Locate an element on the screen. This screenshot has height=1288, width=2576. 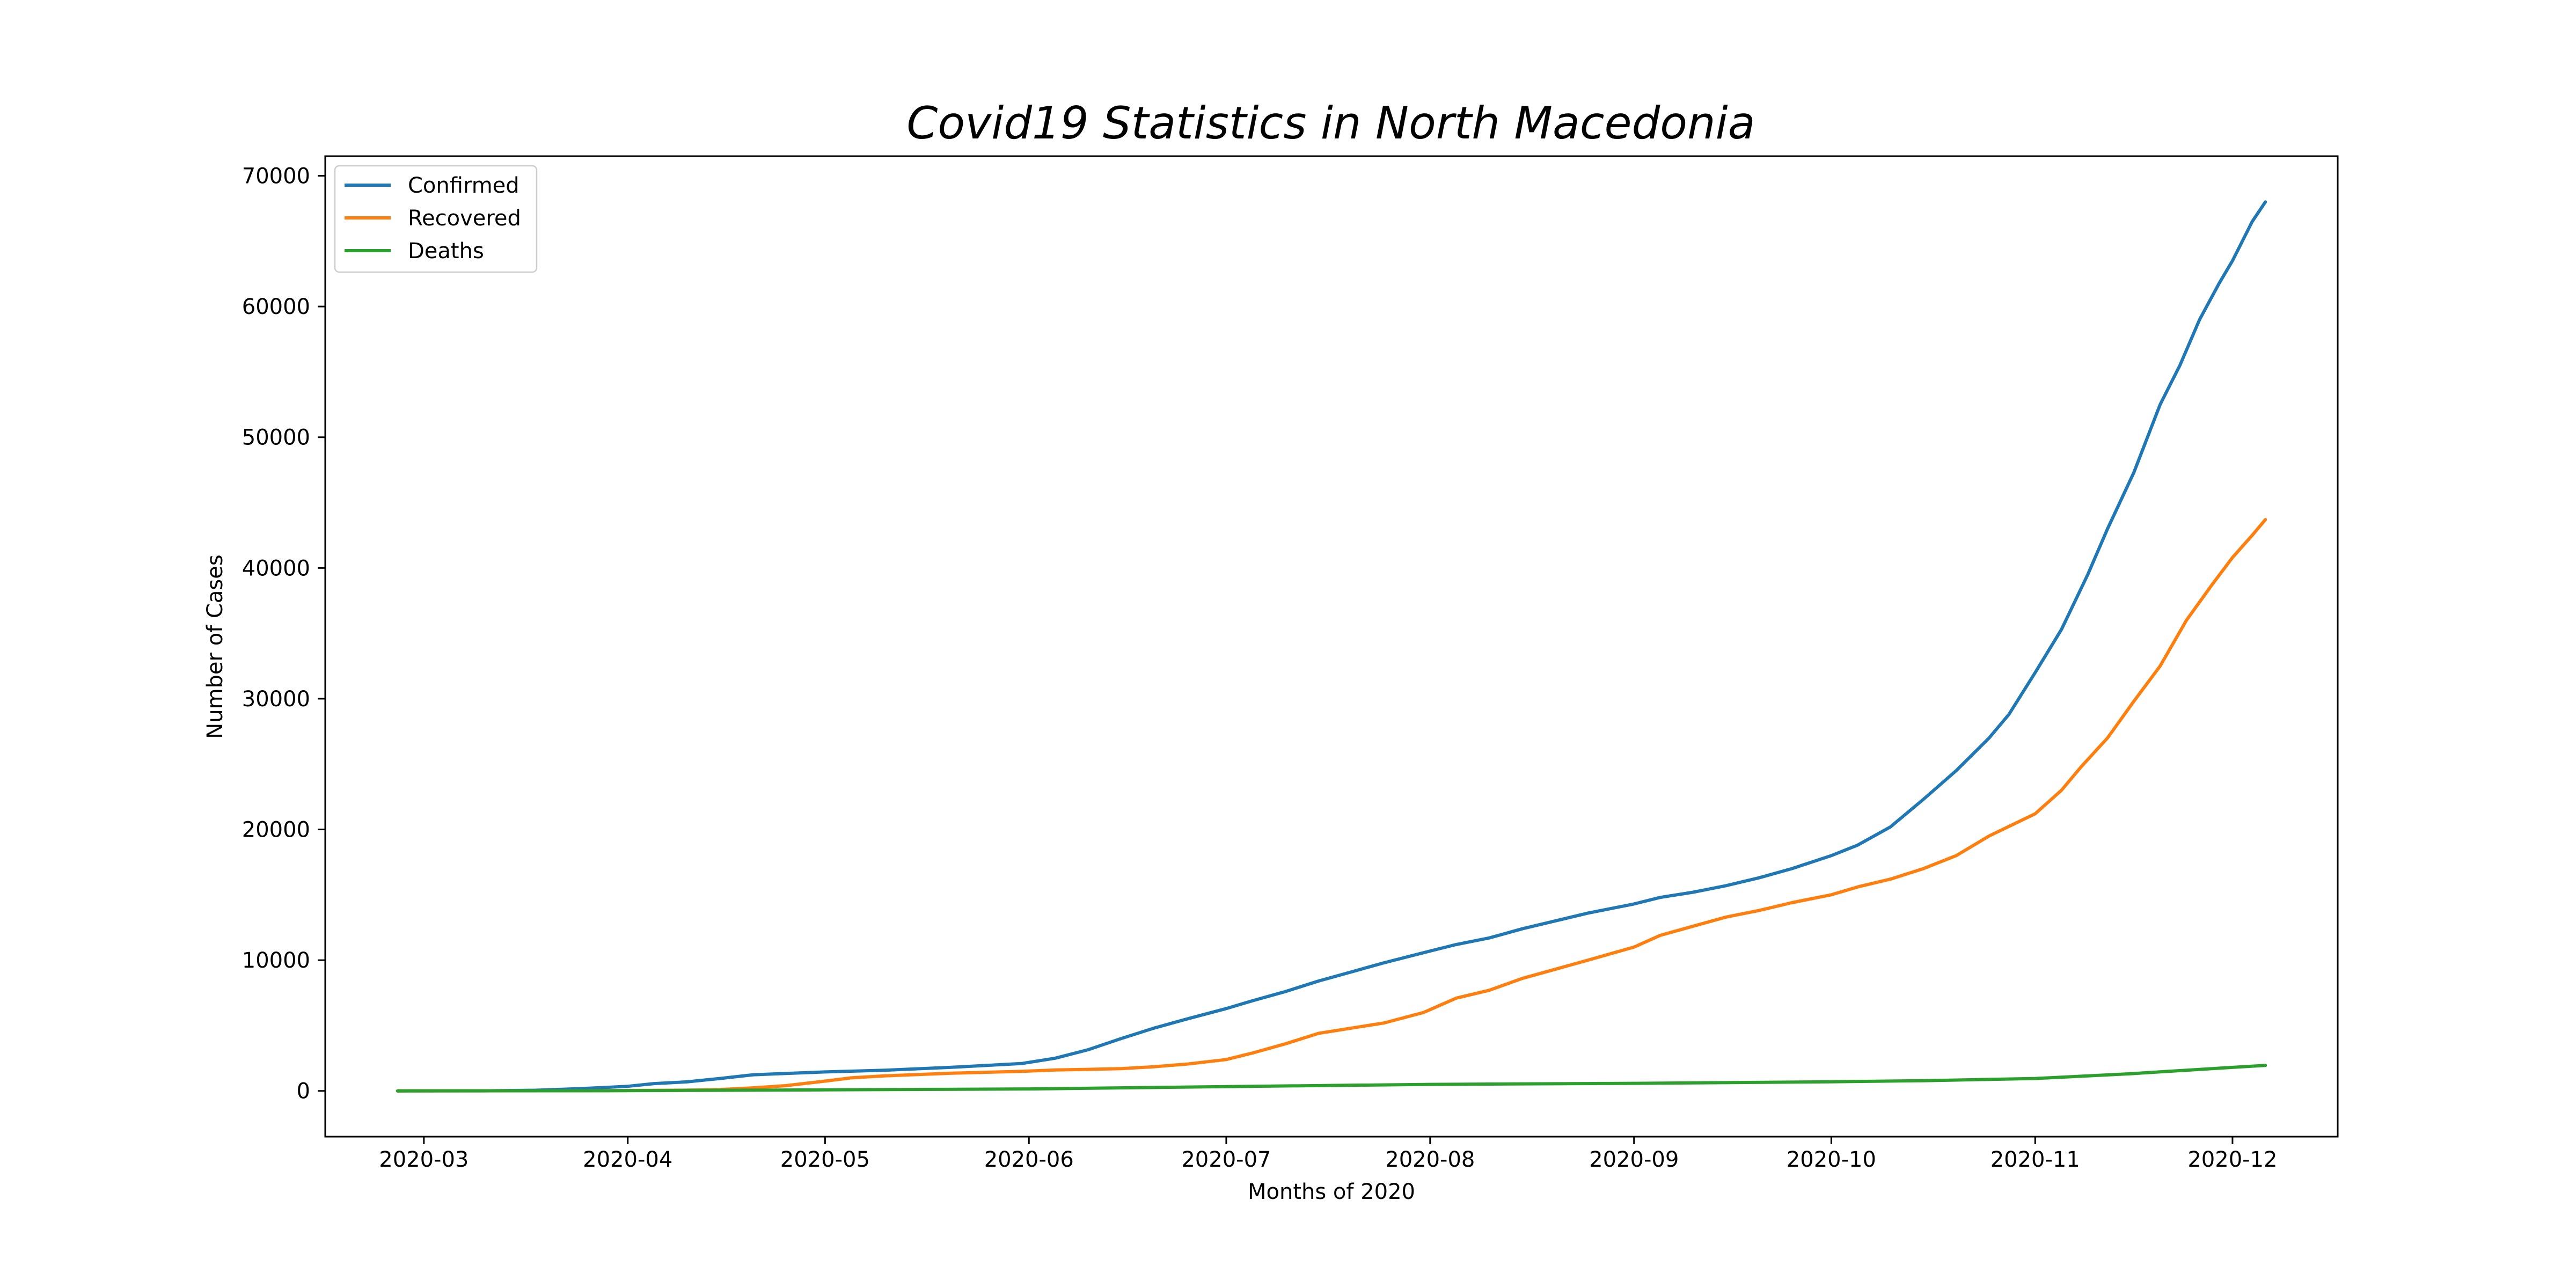
y-tick-label: 30000 is located at coordinates (276, 699).